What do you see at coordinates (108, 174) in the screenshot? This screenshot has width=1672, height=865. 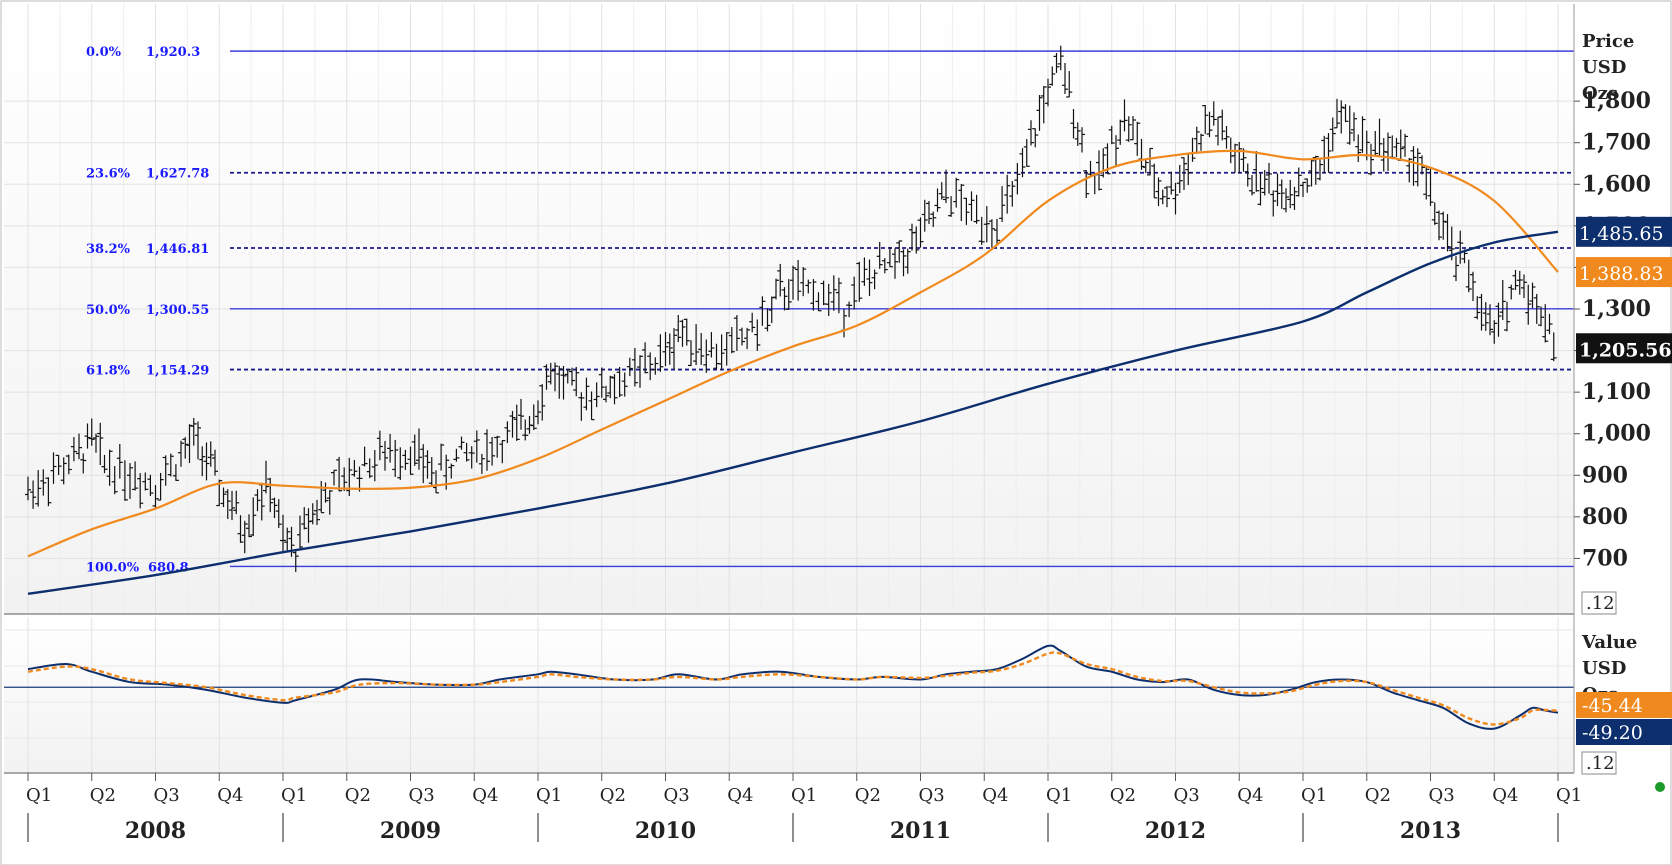 I see `fib-pct-label: 23.6%` at bounding box center [108, 174].